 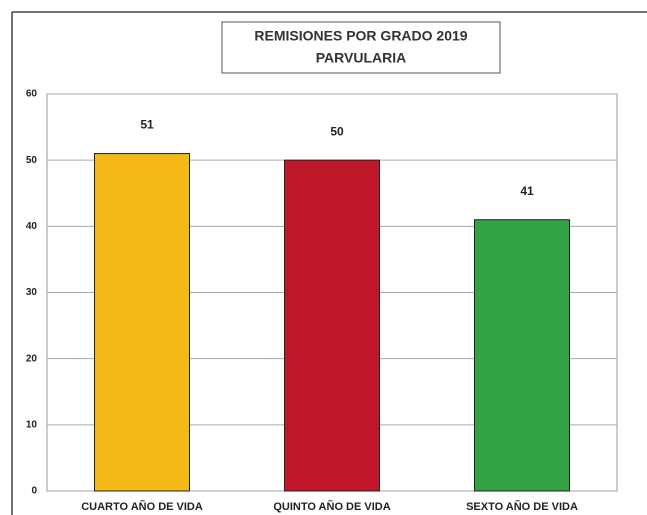 I want to click on title-box, so click(x=361, y=47).